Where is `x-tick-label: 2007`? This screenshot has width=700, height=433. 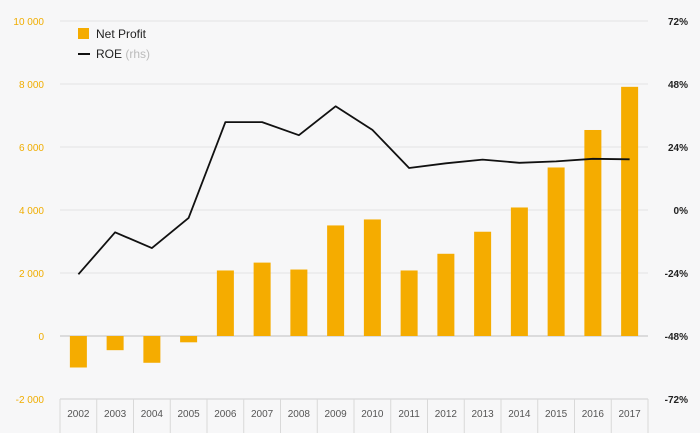 x-tick-label: 2007 is located at coordinates (262, 414).